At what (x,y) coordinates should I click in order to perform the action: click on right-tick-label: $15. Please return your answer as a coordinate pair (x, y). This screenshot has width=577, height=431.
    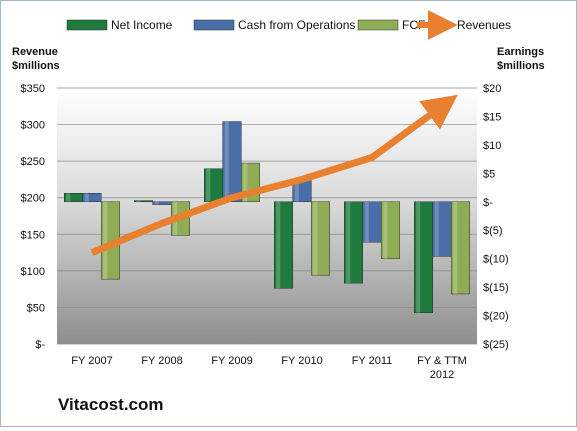
    Looking at the image, I should click on (492, 117).